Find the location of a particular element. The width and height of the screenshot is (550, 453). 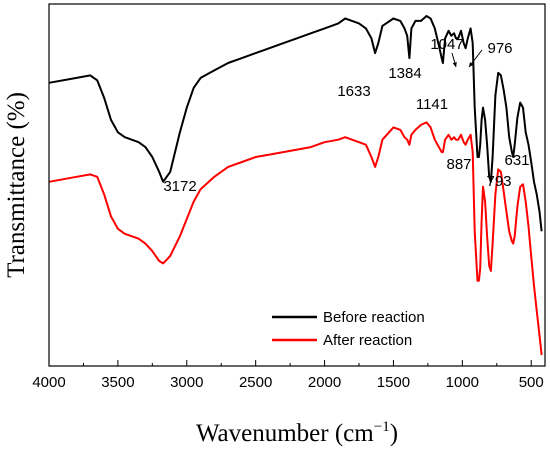

x-tick-label: 2500 is located at coordinates (255, 382).